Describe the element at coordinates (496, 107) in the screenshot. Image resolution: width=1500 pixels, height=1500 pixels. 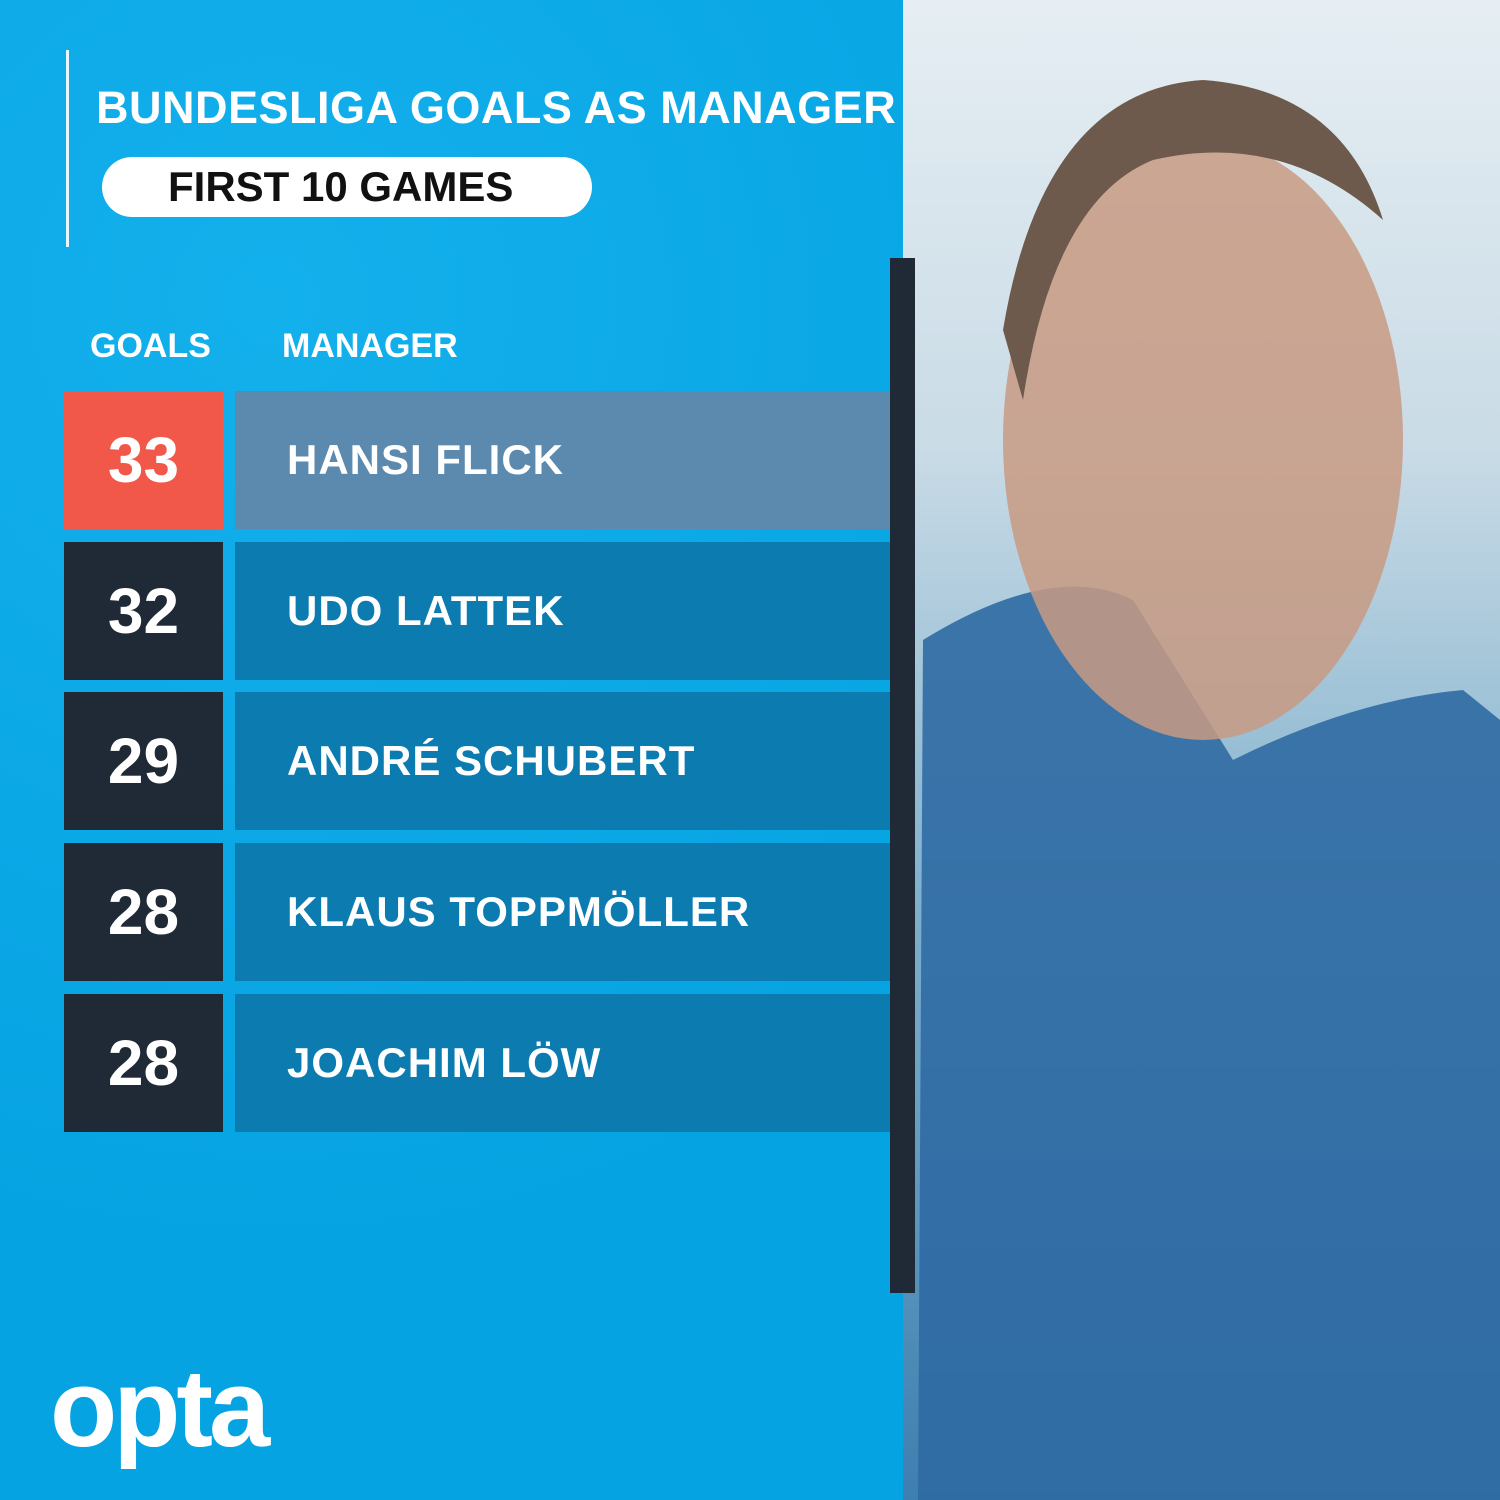
I see `chart-title: BUNDESLIGA GOALS AS MANAGER` at that location.